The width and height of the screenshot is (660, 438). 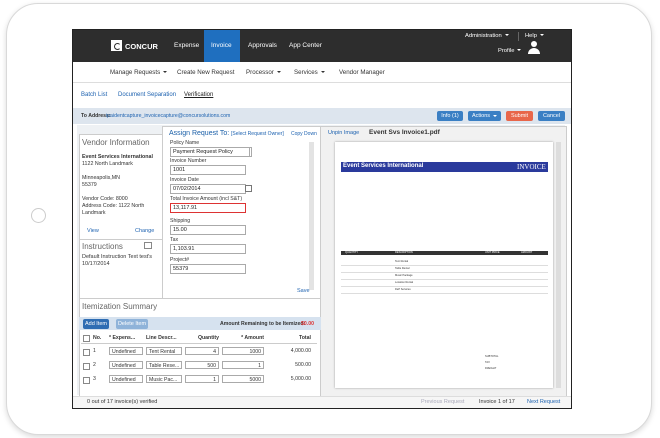 What do you see at coordinates (519, 116) in the screenshot?
I see `submit-button: Submit` at bounding box center [519, 116].